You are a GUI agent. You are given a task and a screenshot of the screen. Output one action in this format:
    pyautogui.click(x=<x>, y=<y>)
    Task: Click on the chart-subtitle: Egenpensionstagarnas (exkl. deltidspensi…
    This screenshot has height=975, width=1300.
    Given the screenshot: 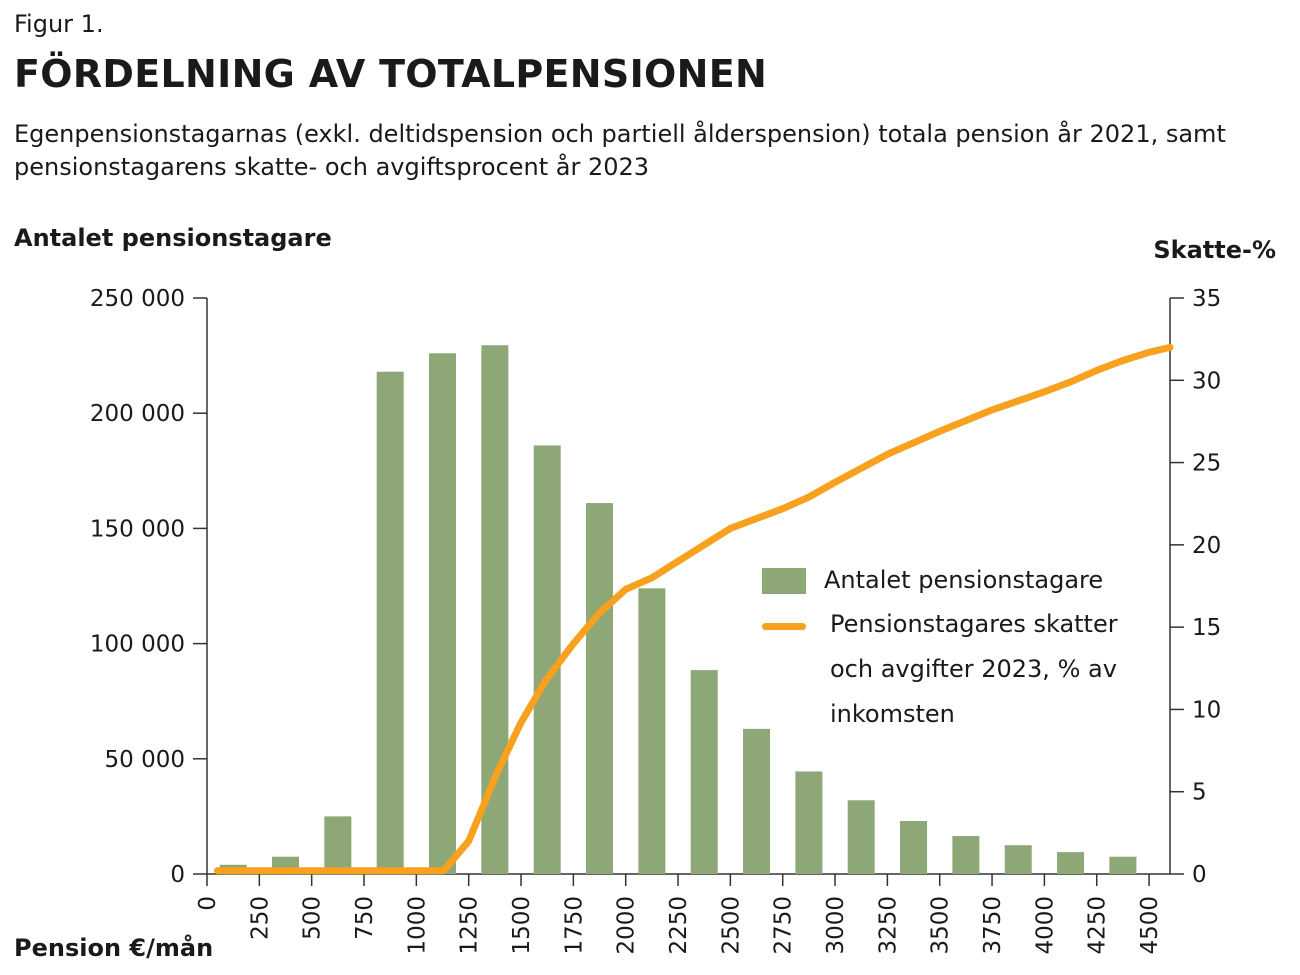 What is the action you would take?
    pyautogui.click(x=620, y=150)
    